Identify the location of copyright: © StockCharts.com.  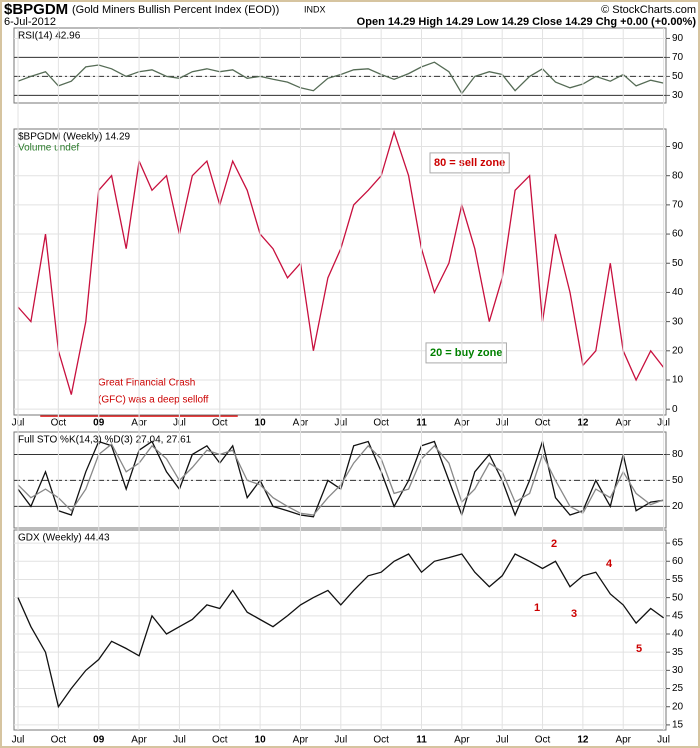
(648, 10).